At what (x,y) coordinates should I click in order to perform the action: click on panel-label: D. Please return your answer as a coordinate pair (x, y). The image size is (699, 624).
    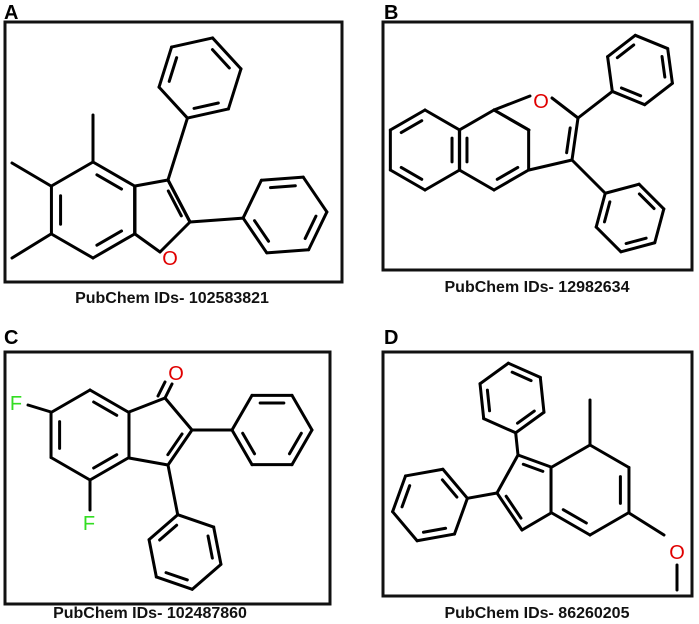
    Looking at the image, I should click on (391, 338).